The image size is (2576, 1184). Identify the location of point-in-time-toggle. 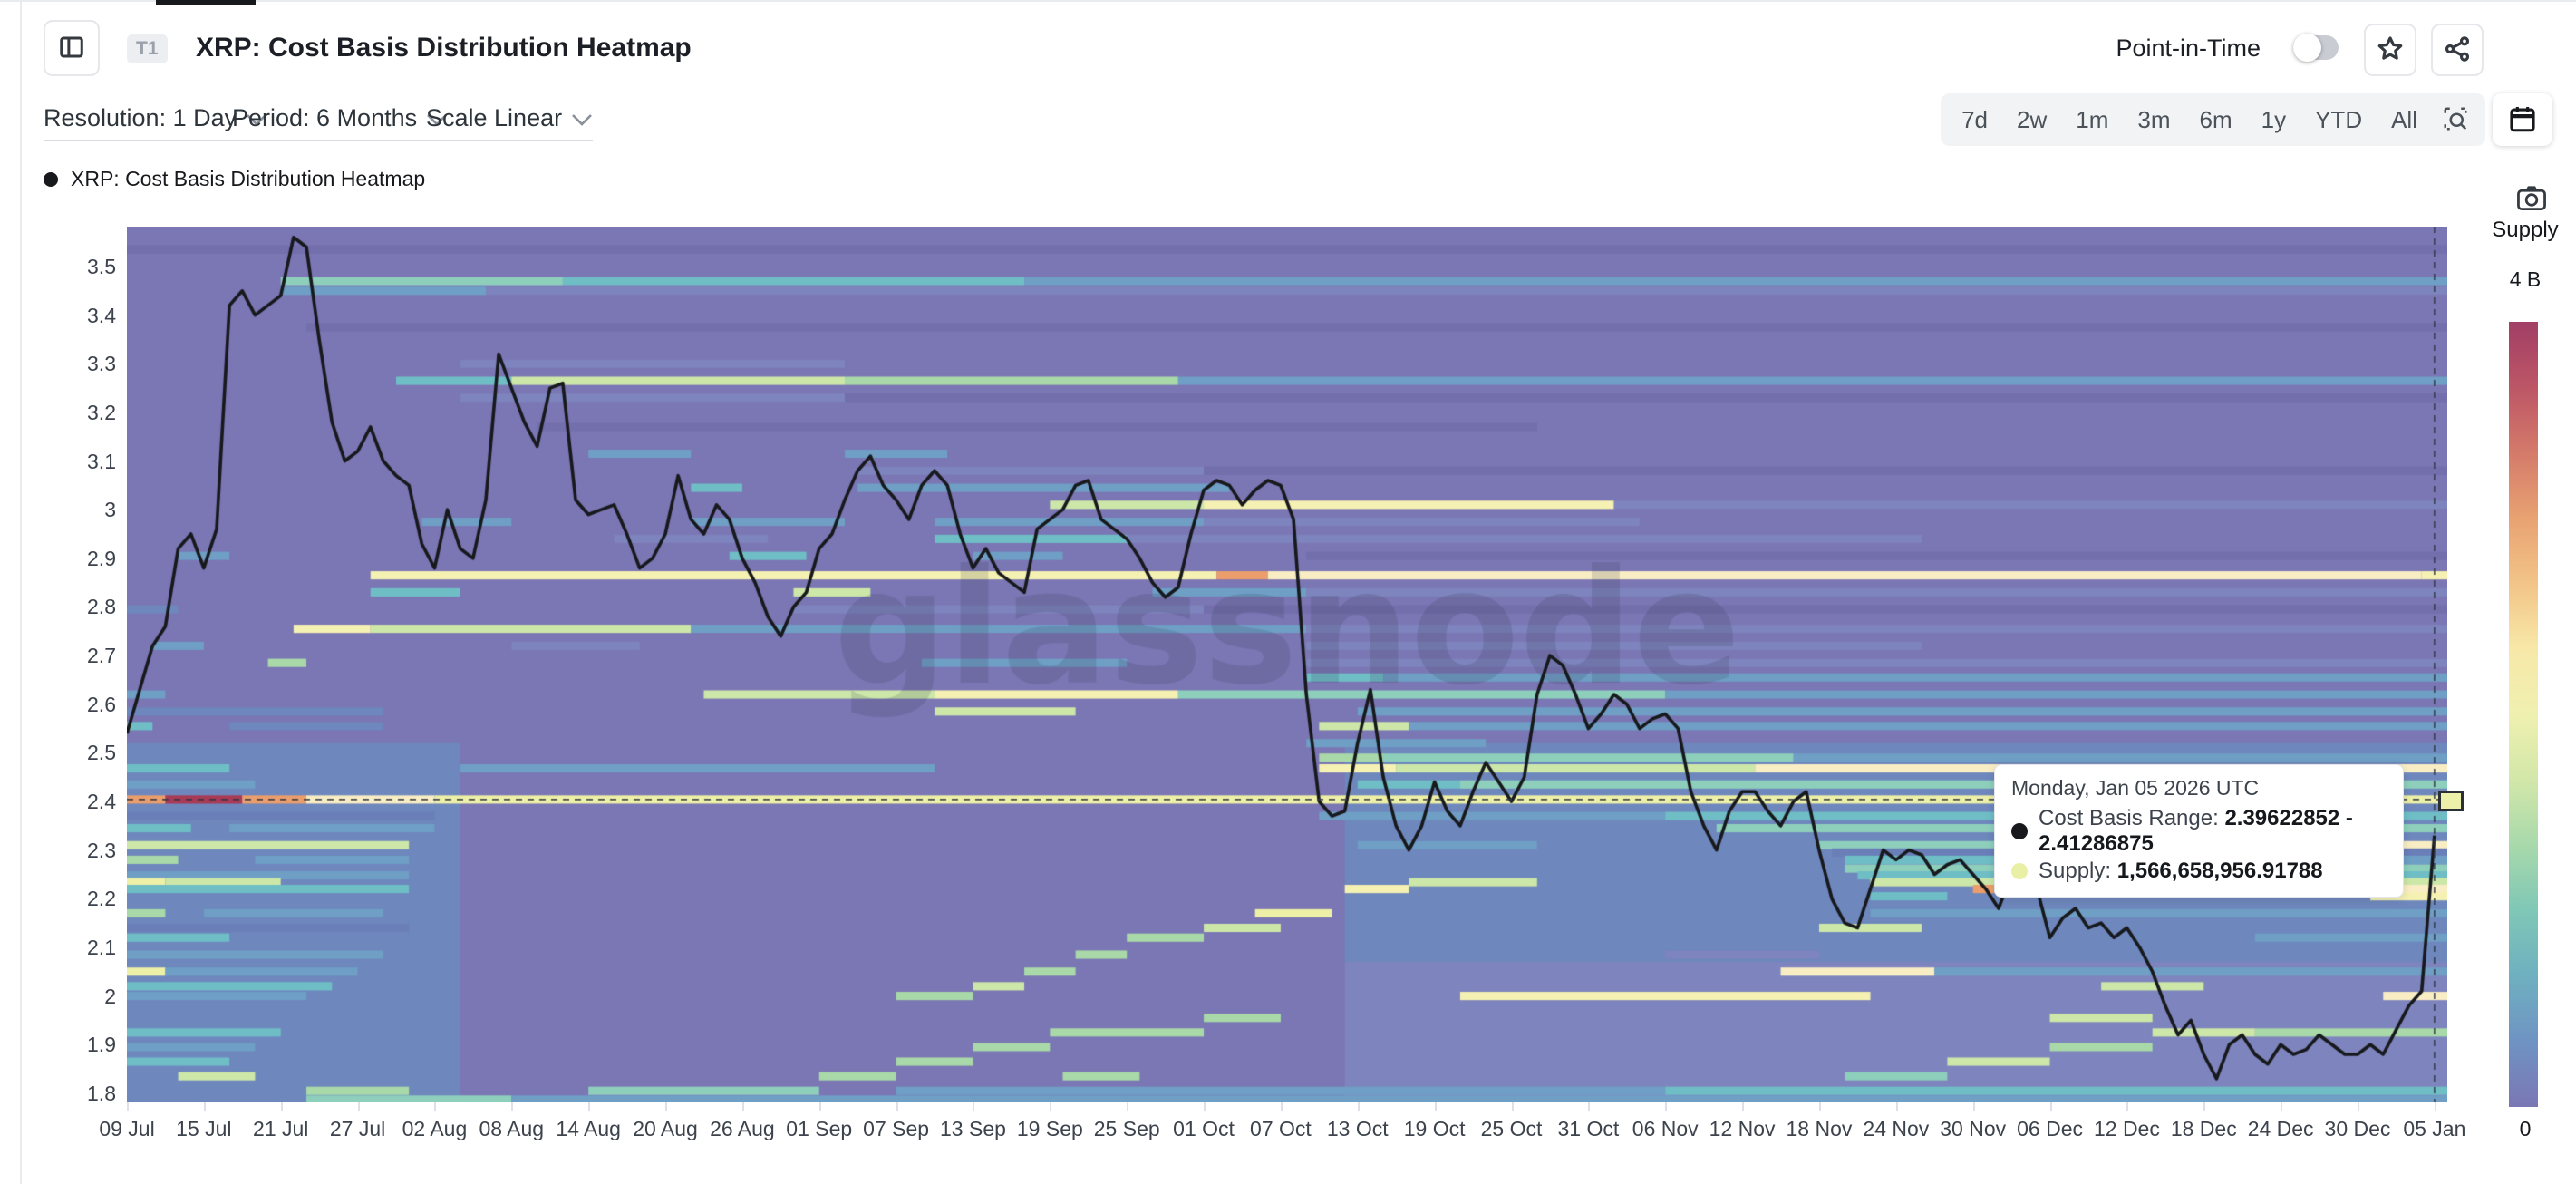
(2316, 48).